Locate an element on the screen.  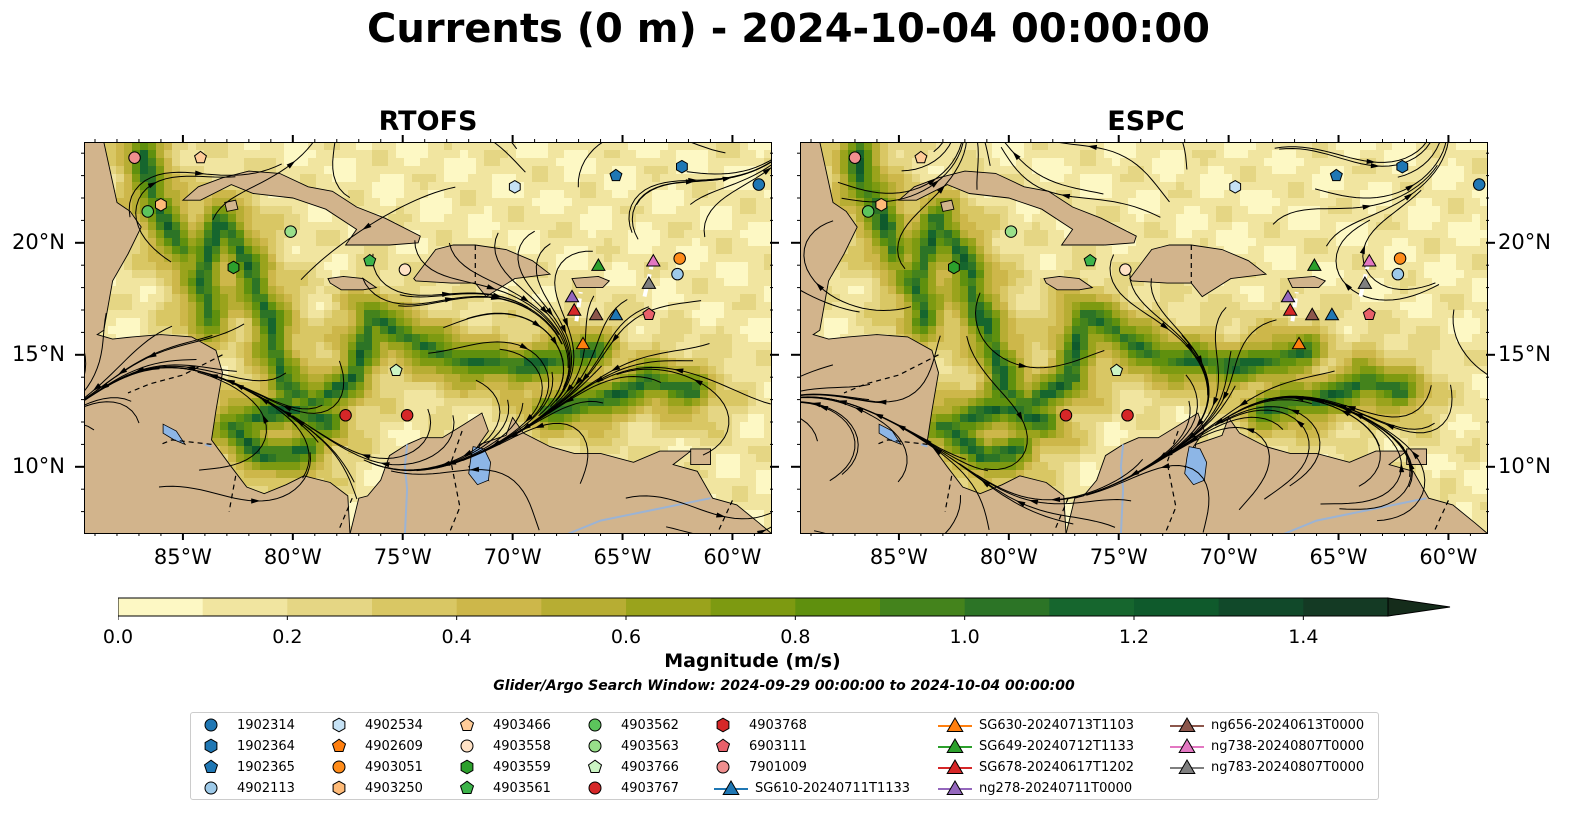
legend-item: 6903111 is located at coordinates (760, 746).